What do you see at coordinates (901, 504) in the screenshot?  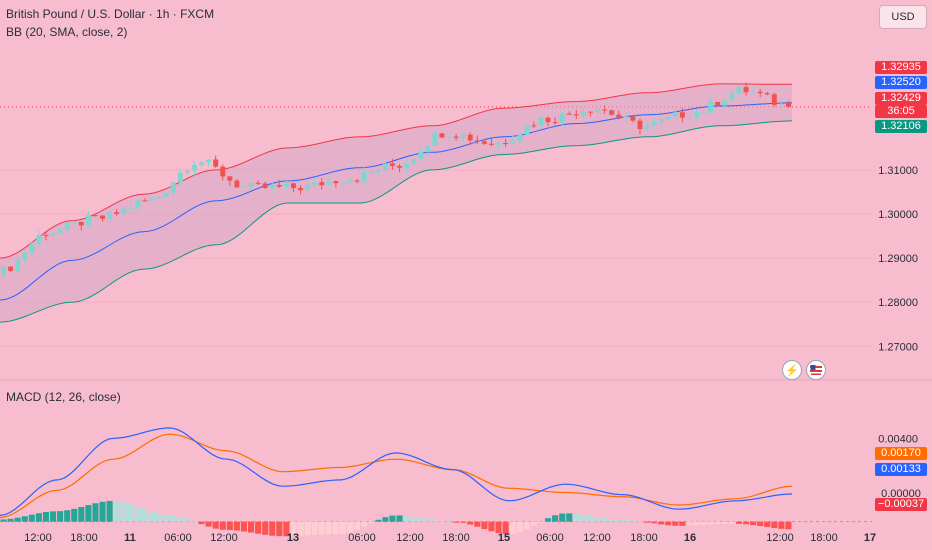 I see `macd-hist-label: −0.00037` at bounding box center [901, 504].